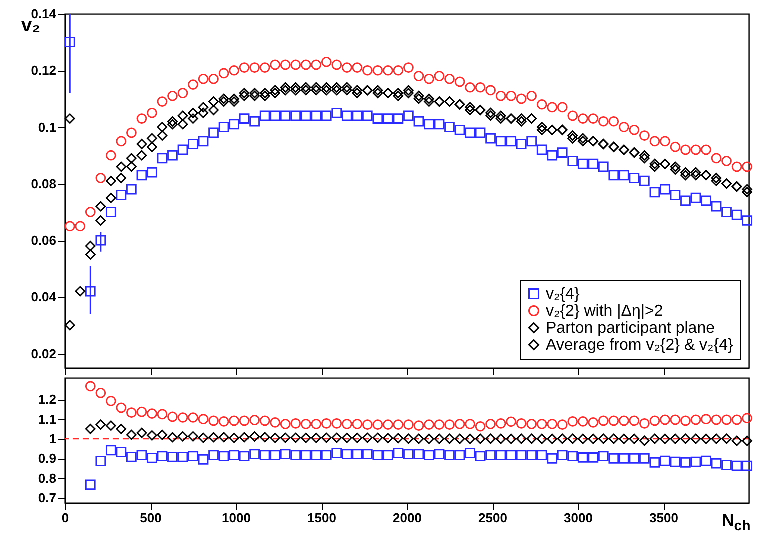 The height and width of the screenshot is (534, 765). I want to click on y-tick-label: 0.04, so click(44, 297).